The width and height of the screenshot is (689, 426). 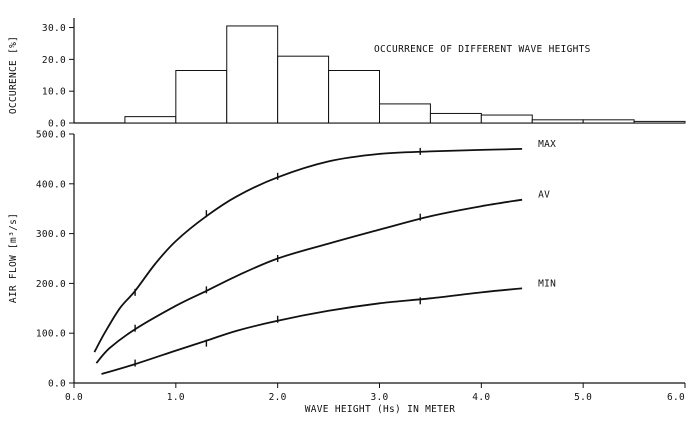 I want to click on line-chart-y-axis-label: AIR FLOW [m³/s], so click(x=13, y=258).